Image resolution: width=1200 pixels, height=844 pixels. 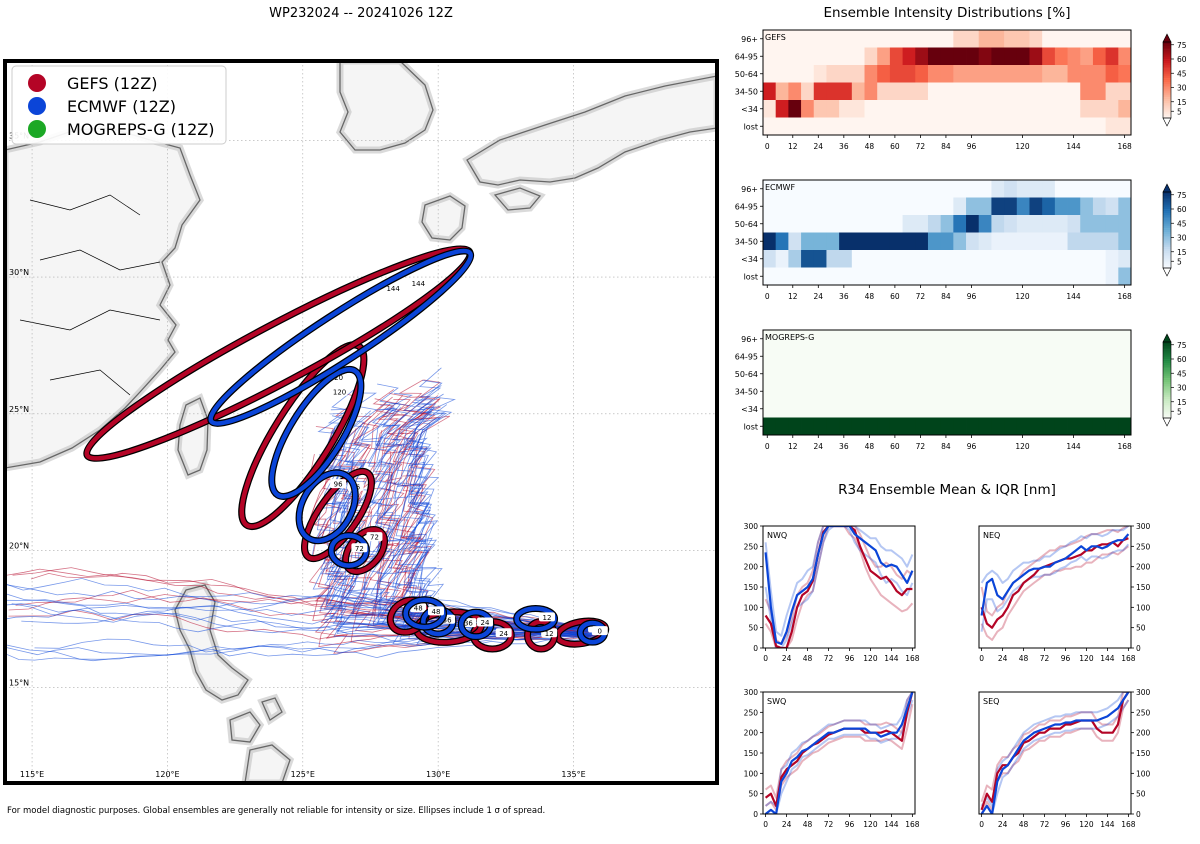 I want to click on gefs-iqr-low, so click(x=1055, y=756).